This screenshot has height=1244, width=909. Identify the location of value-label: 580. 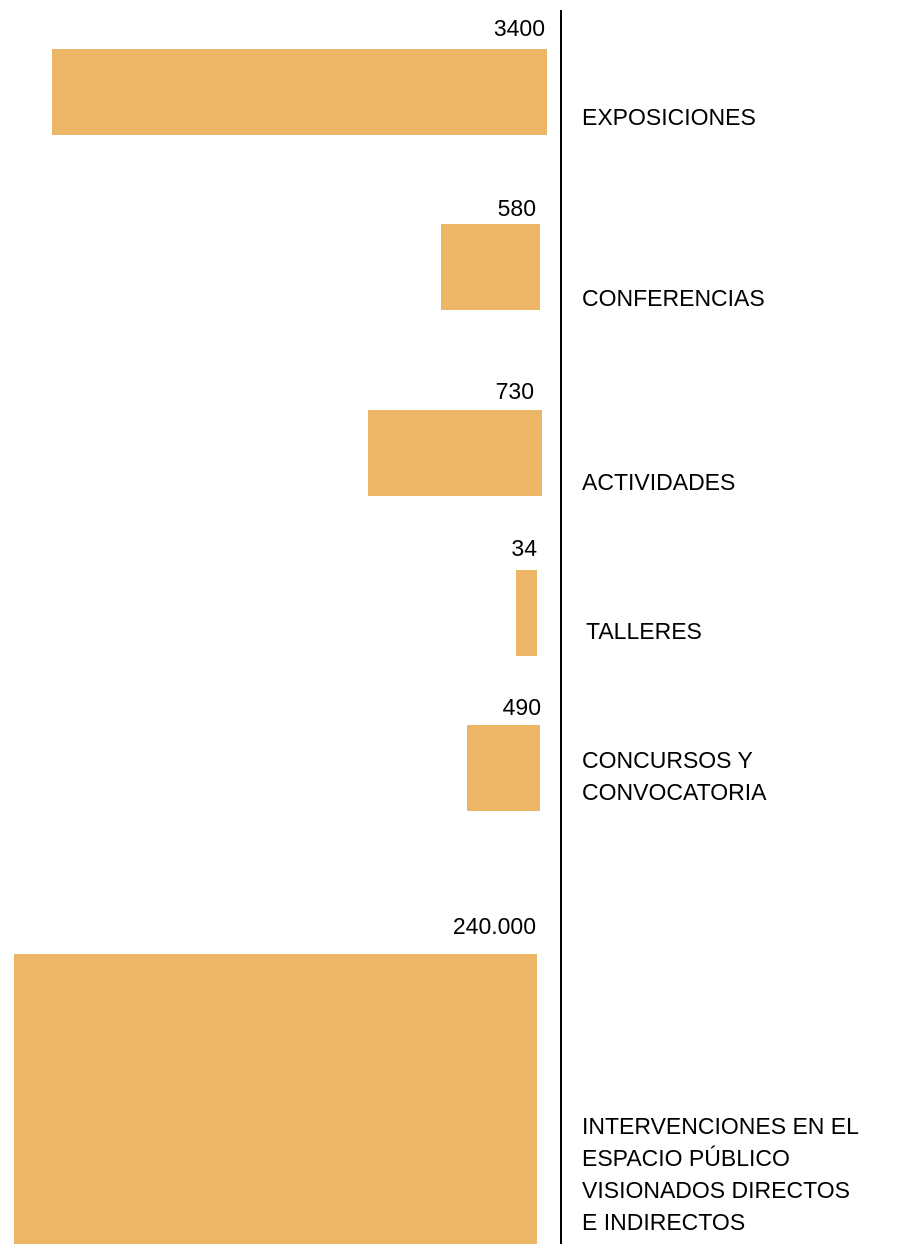
(517, 208).